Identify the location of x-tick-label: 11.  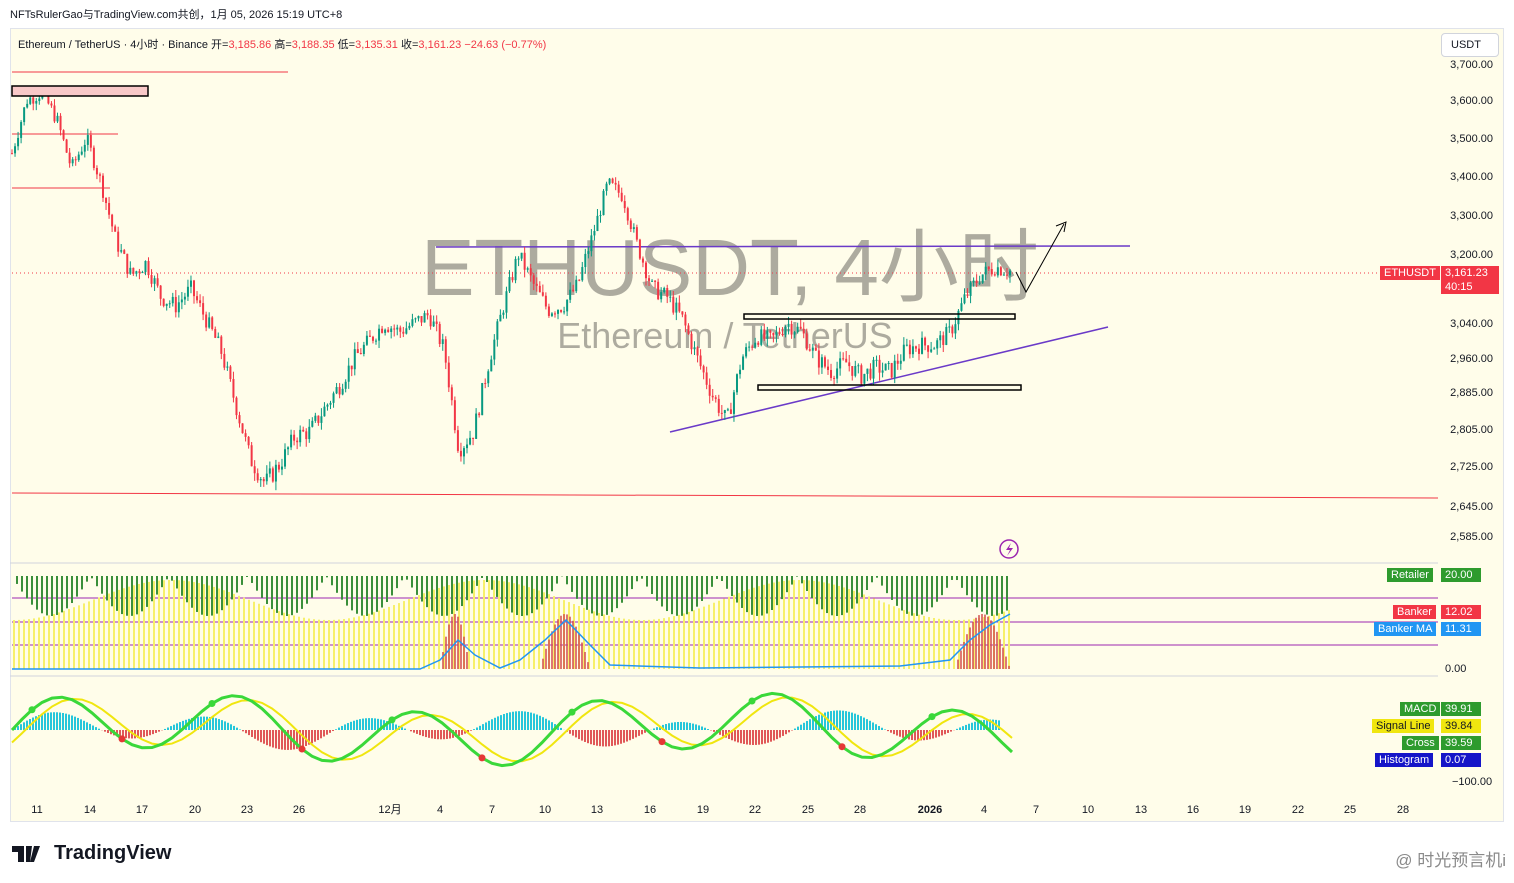
(36, 810).